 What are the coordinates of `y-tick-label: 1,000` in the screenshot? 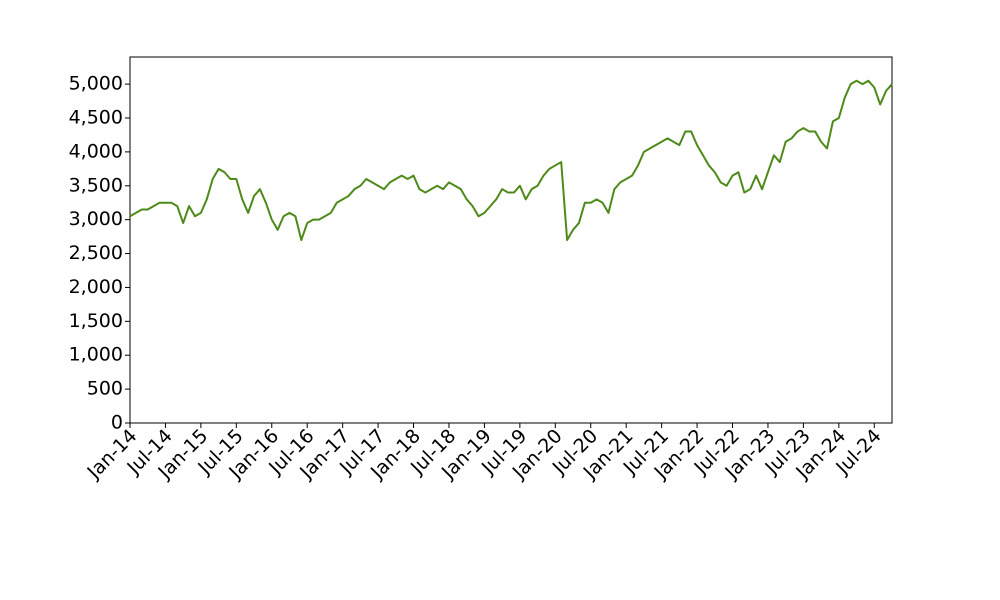 It's located at (96, 355).